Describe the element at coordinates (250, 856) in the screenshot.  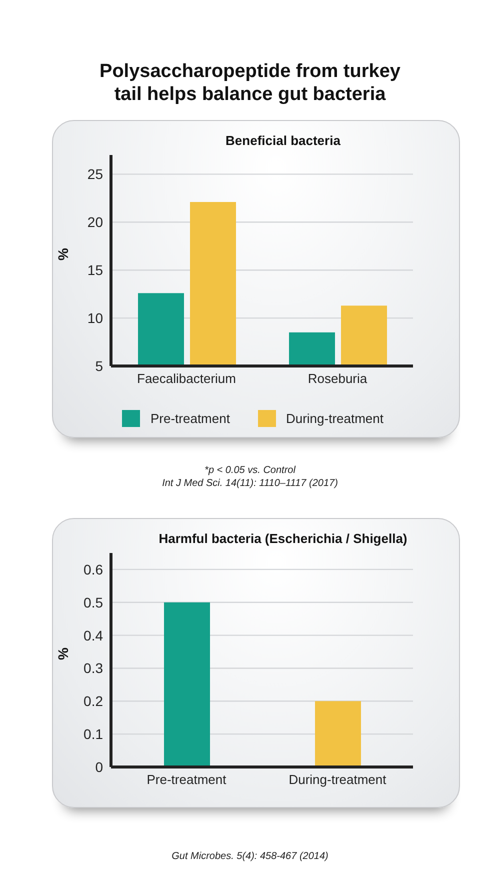
I see `text: Gut Microbes. 5(4): 458-467 (2014)` at that location.